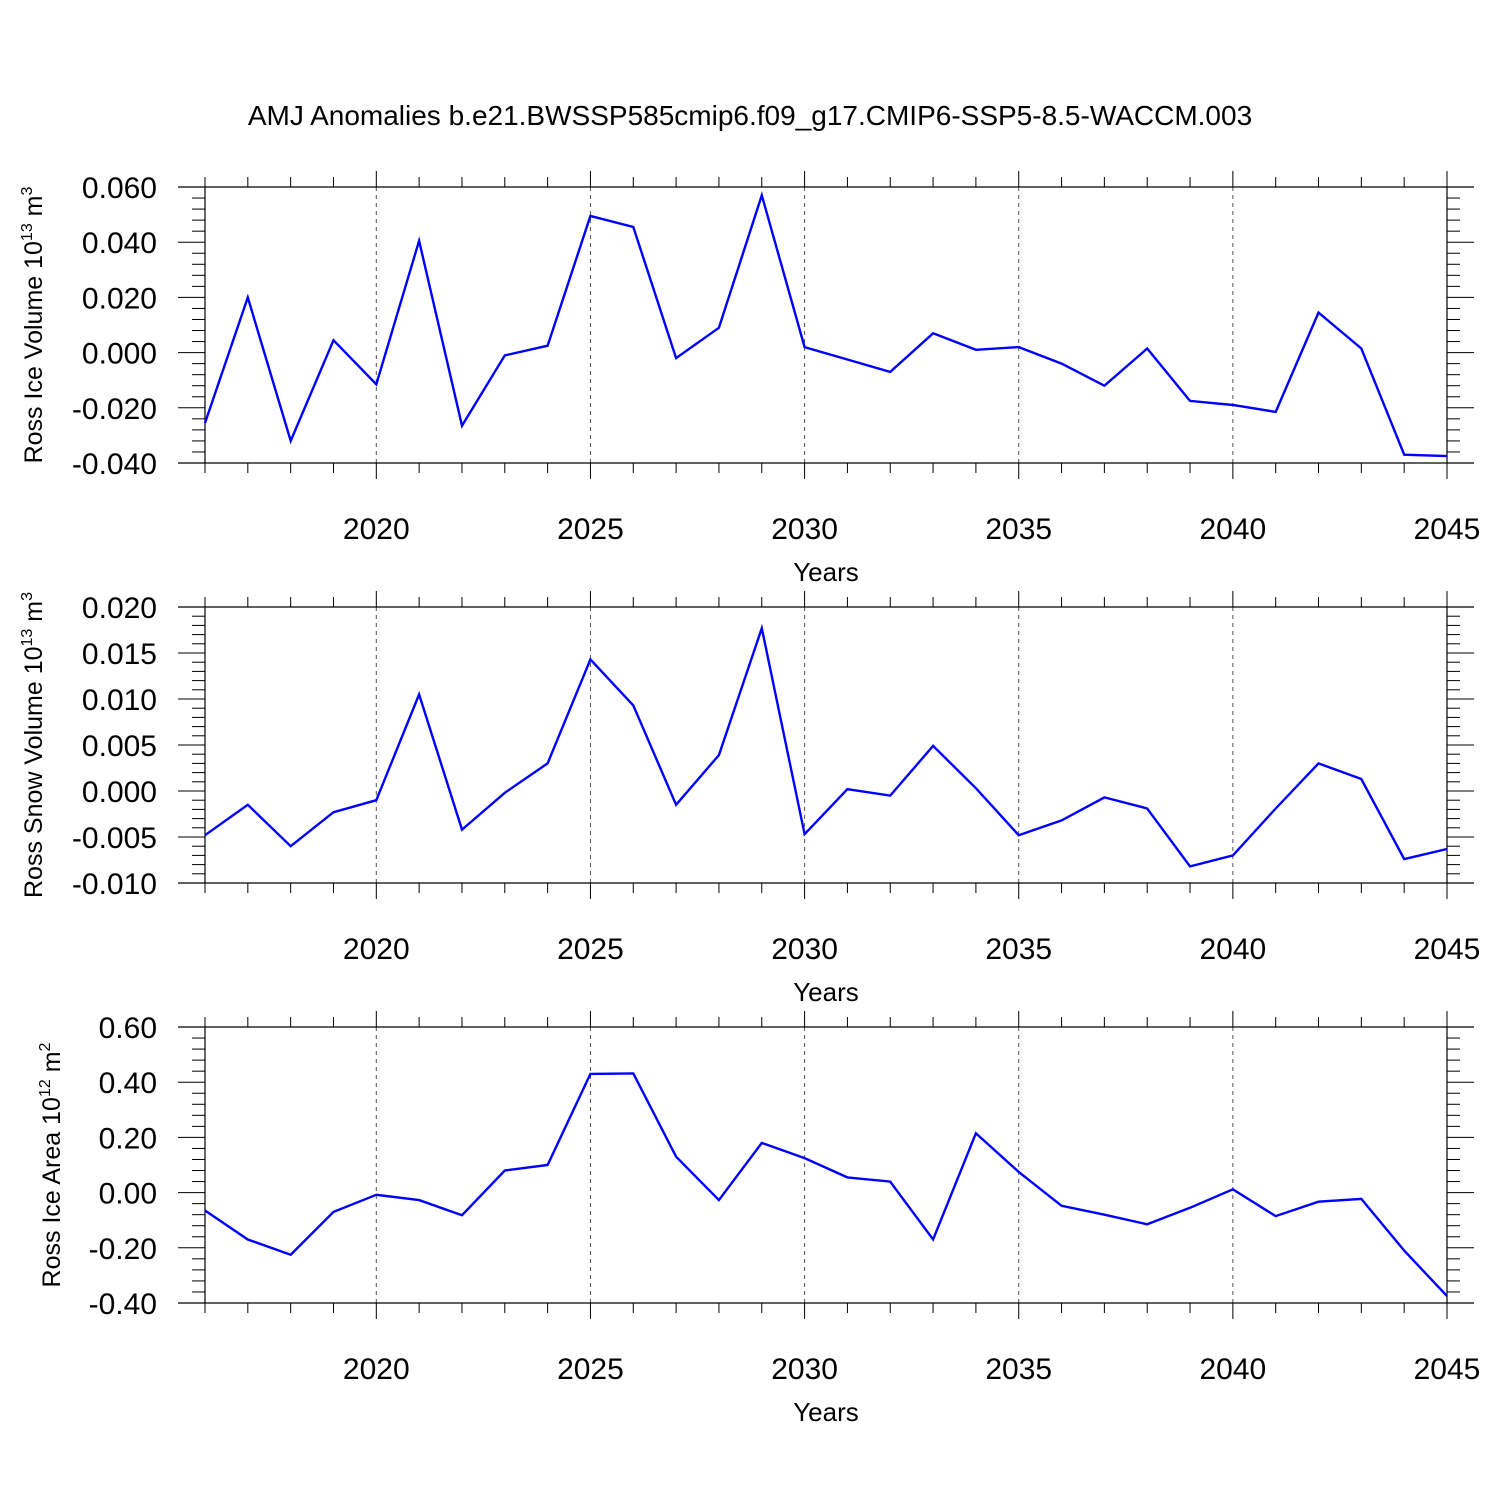 The image size is (1500, 1500). Describe the element at coordinates (34, 772) in the screenshot. I see `y-axis-label-text: Ross Snow Volume 10` at that location.